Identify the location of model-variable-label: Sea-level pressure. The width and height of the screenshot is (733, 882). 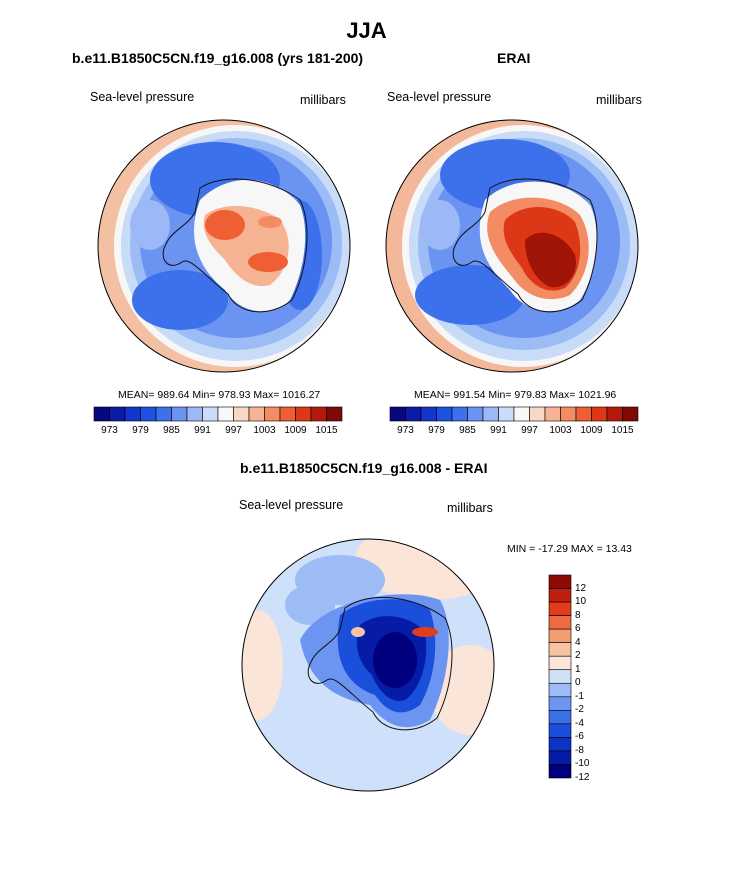
(142, 97).